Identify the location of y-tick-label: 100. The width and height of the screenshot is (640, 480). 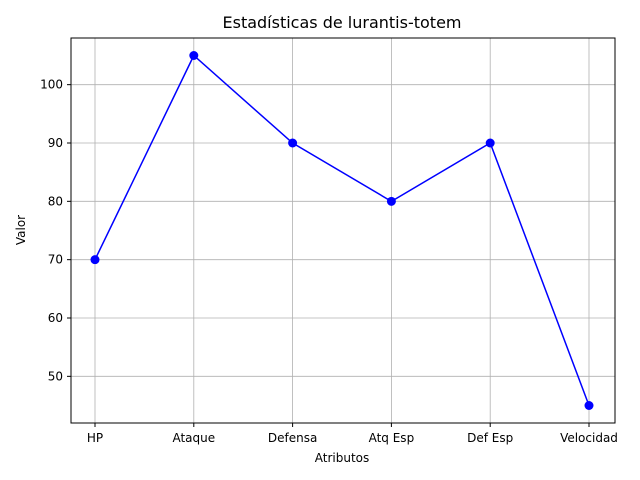
(51, 85).